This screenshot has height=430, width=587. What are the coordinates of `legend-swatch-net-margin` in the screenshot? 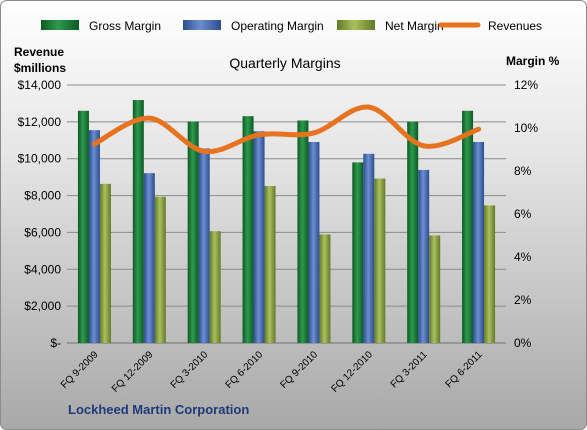 It's located at (356, 25).